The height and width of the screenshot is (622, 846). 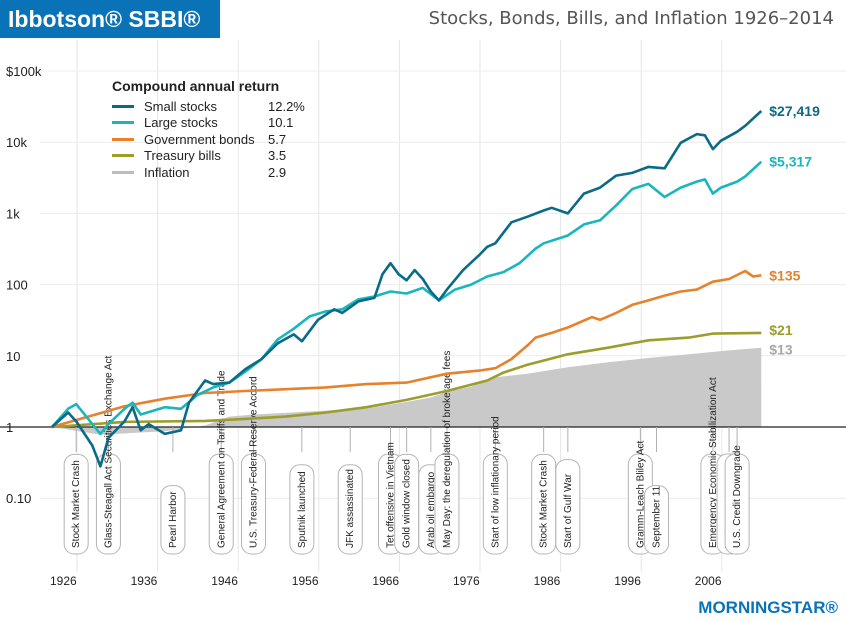 I want to click on legend-series-rate: 2.9, so click(x=277, y=172).